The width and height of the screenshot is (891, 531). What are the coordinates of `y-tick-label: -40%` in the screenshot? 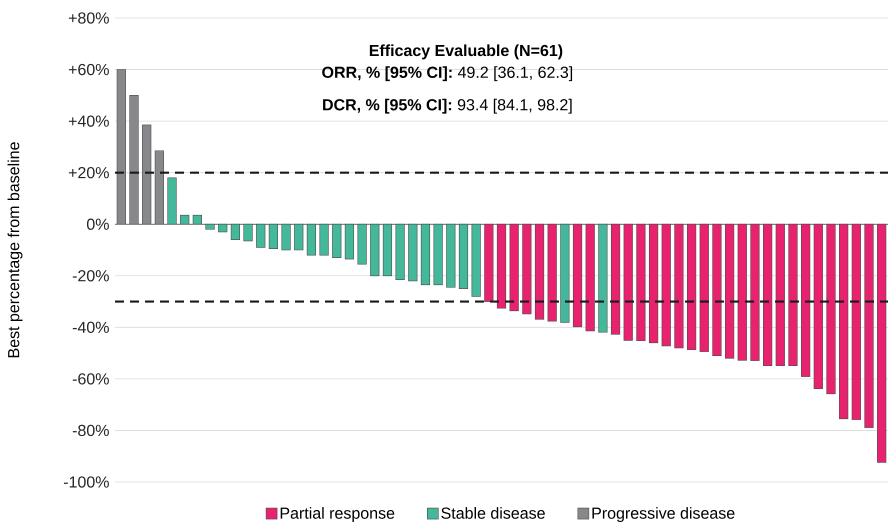 It's located at (90, 327).